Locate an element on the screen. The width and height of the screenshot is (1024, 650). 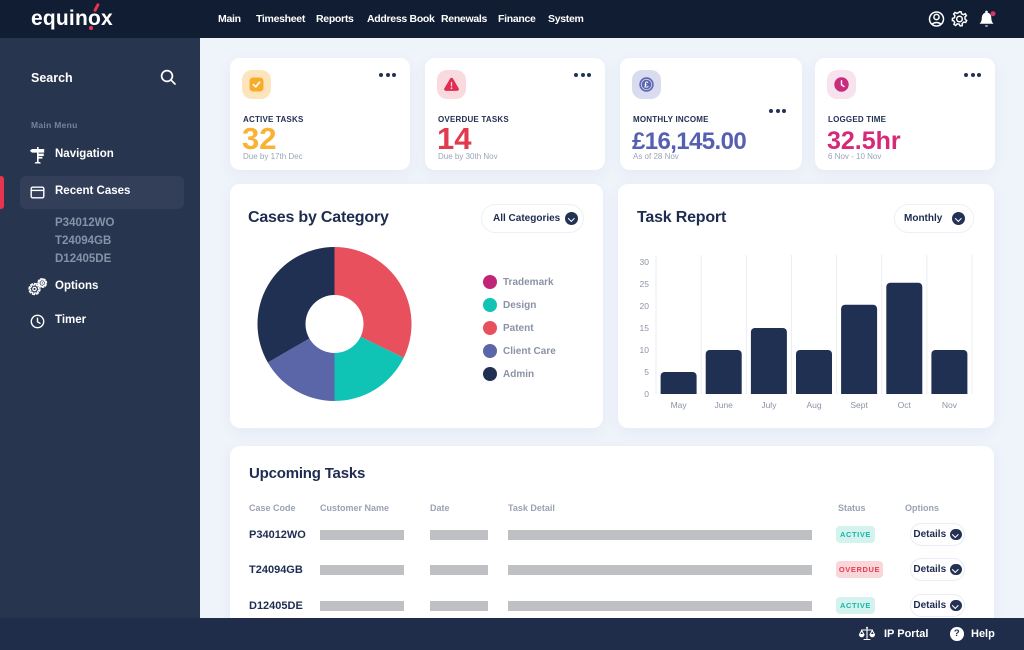
svg-text: July is located at coordinates (769, 405).